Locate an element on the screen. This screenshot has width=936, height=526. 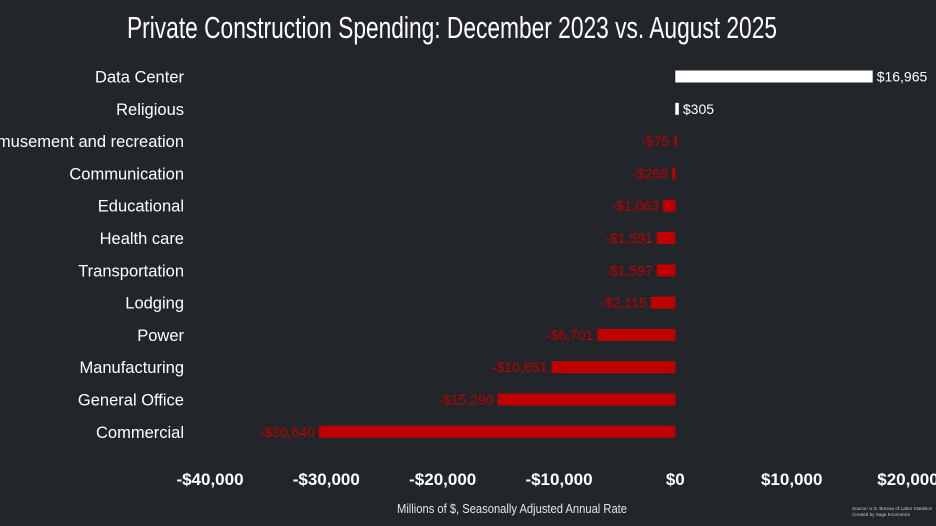
data-label-1: $305 is located at coordinates (698, 109).